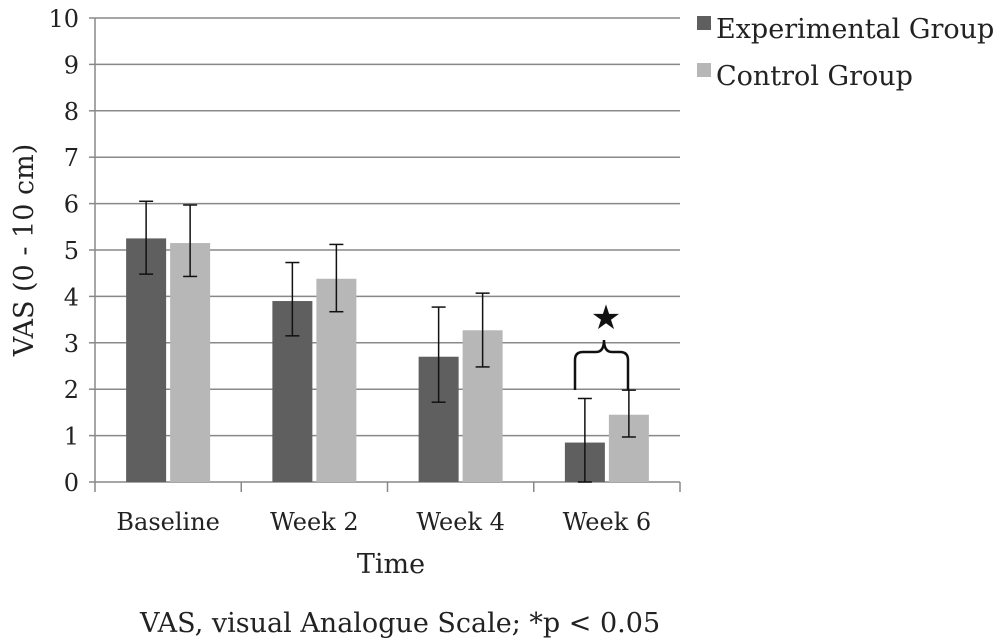  What do you see at coordinates (71, 390) in the screenshot?
I see `y-tick-label: 2` at bounding box center [71, 390].